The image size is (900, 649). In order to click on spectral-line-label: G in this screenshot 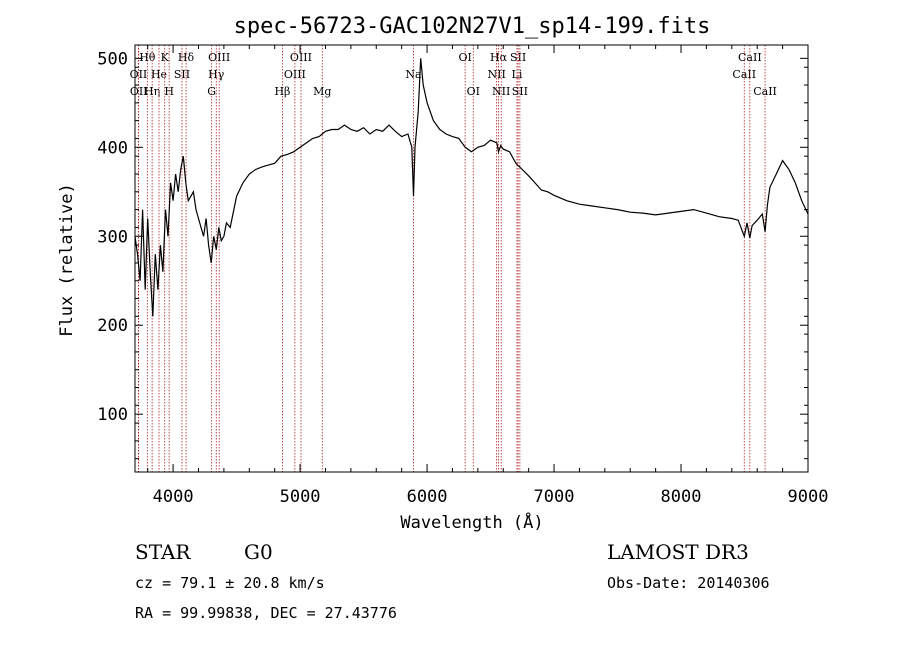, I will do `click(211, 91)`.